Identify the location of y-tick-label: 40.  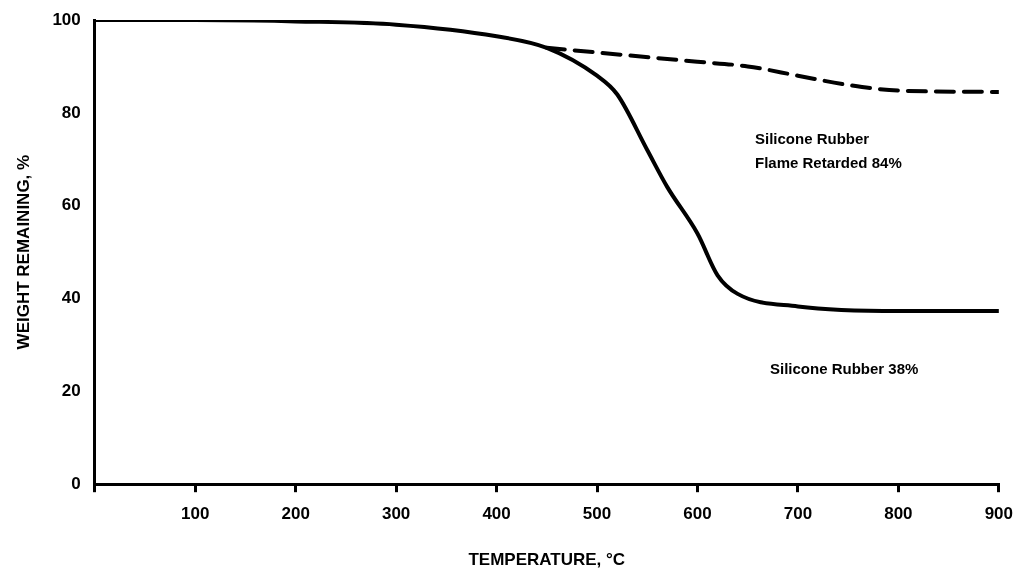
(71, 298).